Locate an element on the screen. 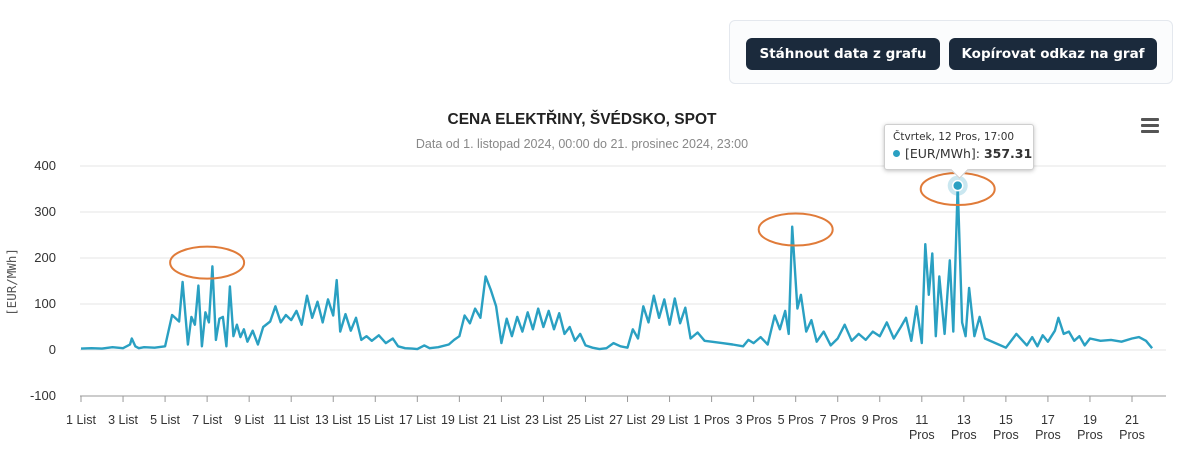 Image resolution: width=1200 pixels, height=474 pixels. highlight-layer is located at coordinates (957, 185).